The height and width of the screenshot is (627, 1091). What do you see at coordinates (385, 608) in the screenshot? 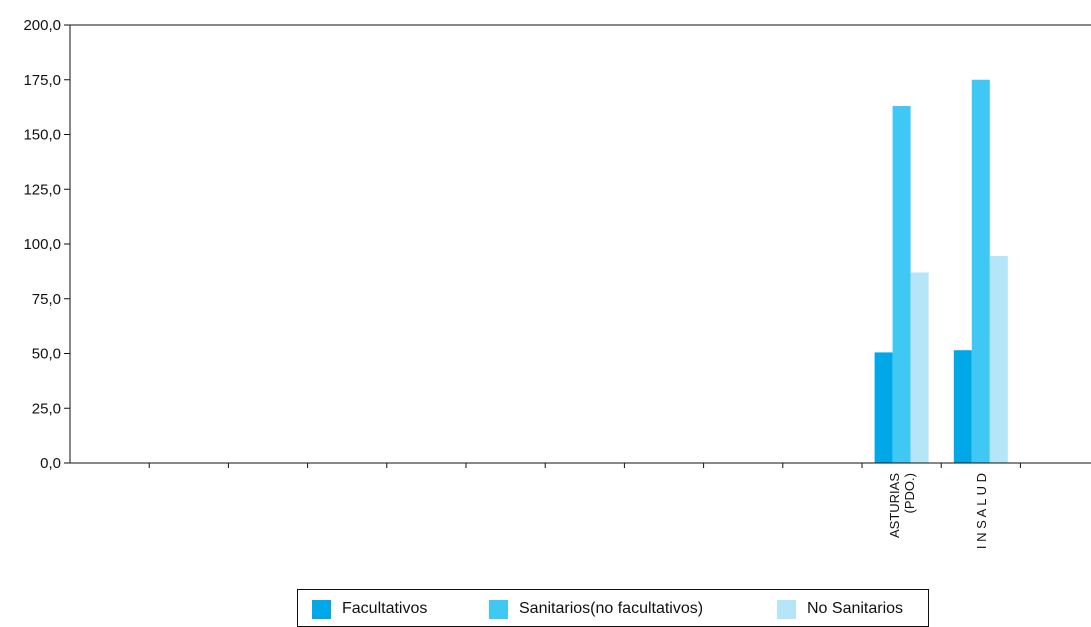
I see `legend-label: Facultativos` at bounding box center [385, 608].